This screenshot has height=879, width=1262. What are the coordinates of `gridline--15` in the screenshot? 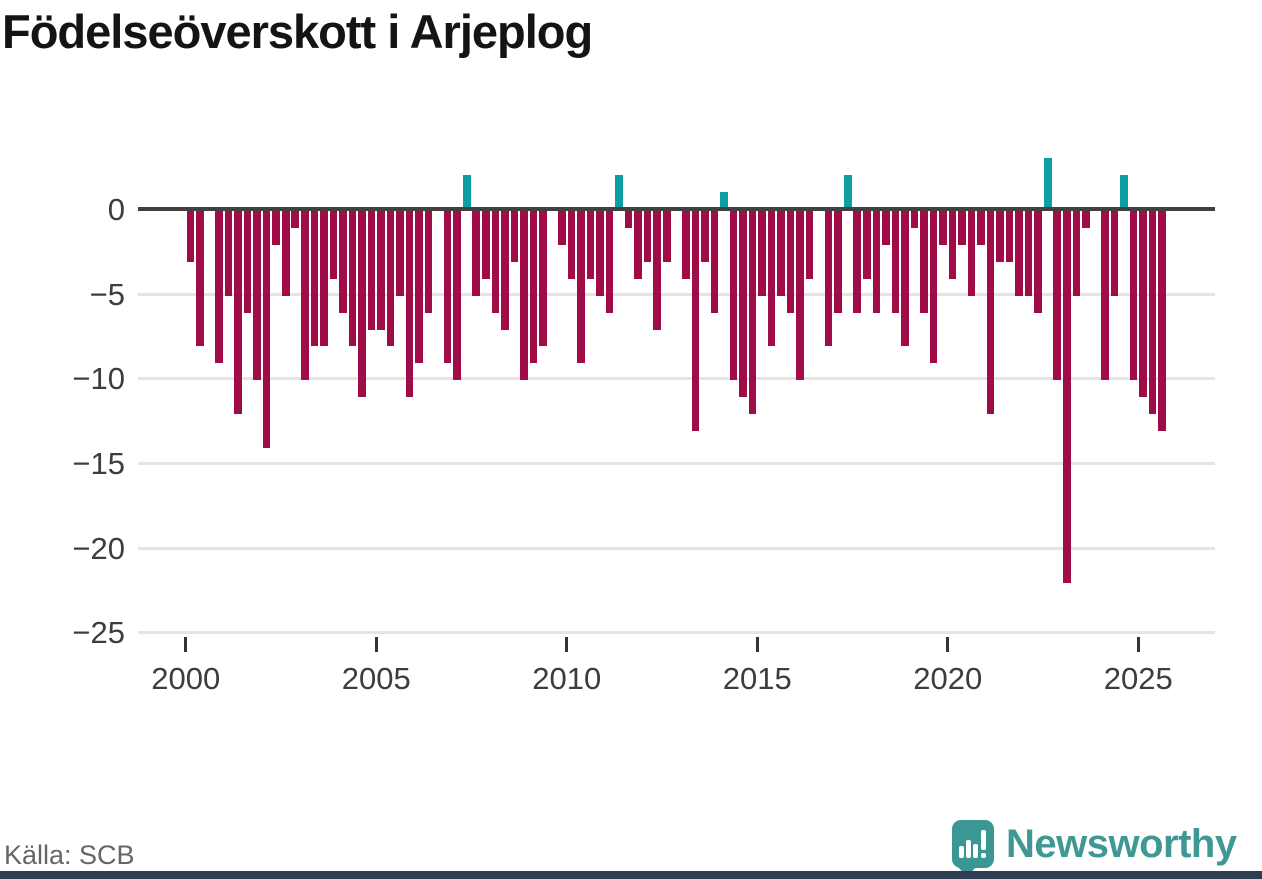 It's located at (676, 463).